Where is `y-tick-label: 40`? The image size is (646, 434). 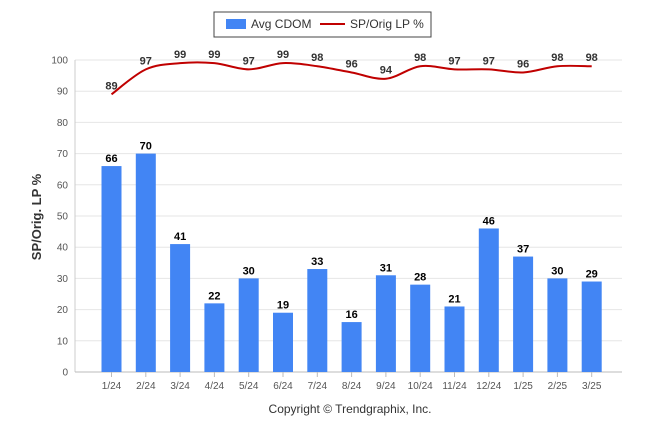 y-tick-label: 40 is located at coordinates (63, 248).